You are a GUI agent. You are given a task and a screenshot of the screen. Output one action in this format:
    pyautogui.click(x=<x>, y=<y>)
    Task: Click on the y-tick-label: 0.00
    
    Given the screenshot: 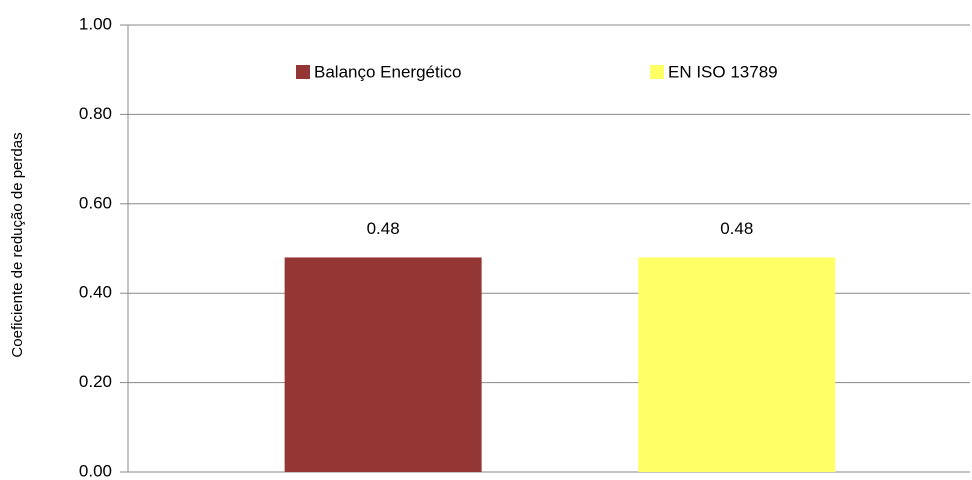 What is the action you would take?
    pyautogui.click(x=95, y=470)
    